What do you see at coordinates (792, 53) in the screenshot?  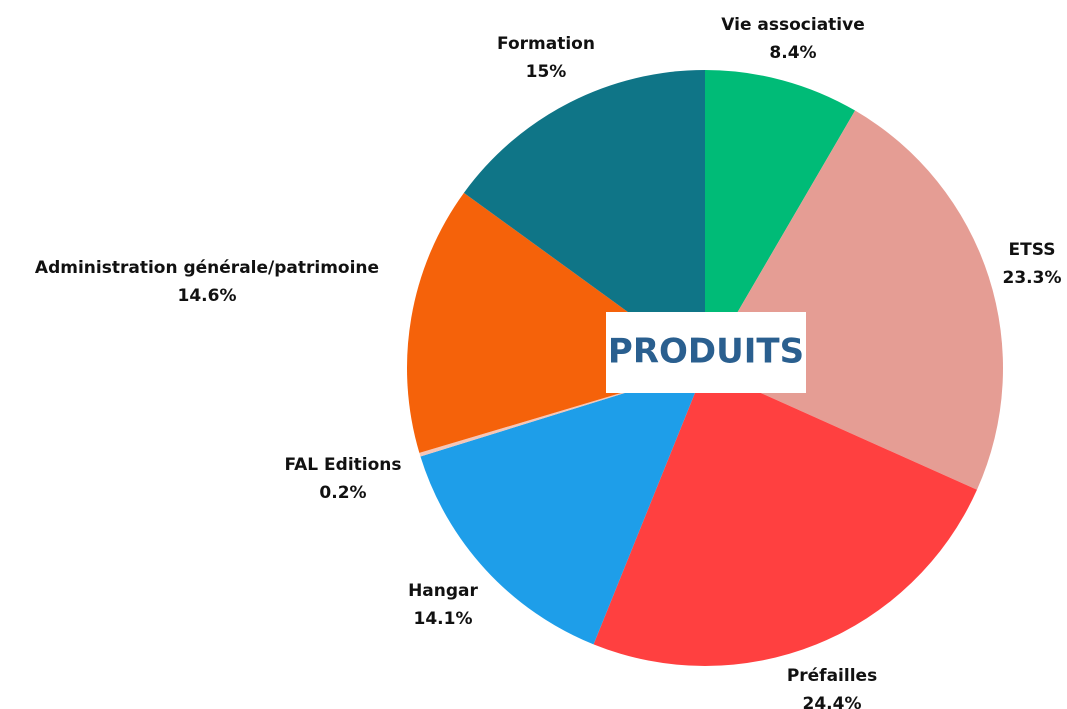 I see `slice-value: 8.4%` at bounding box center [792, 53].